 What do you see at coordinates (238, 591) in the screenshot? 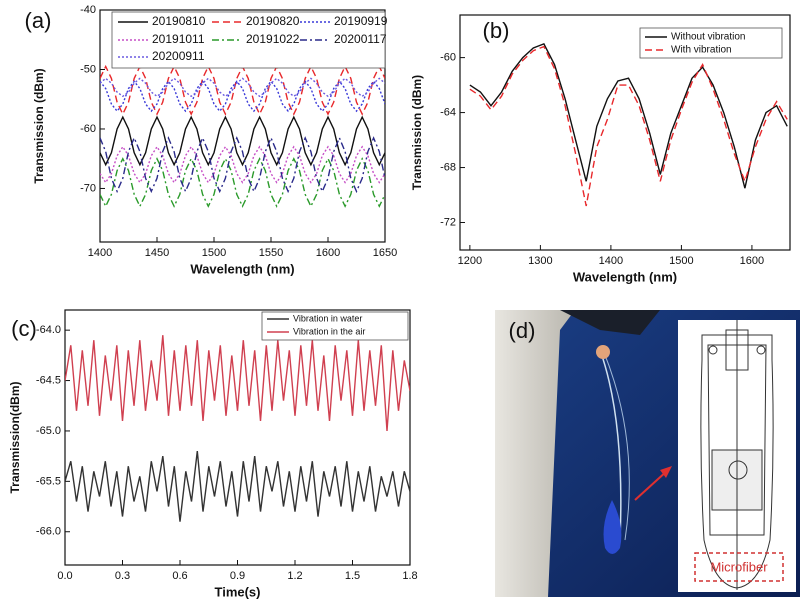
I see `x-axis-label: Time(s)` at bounding box center [238, 591].